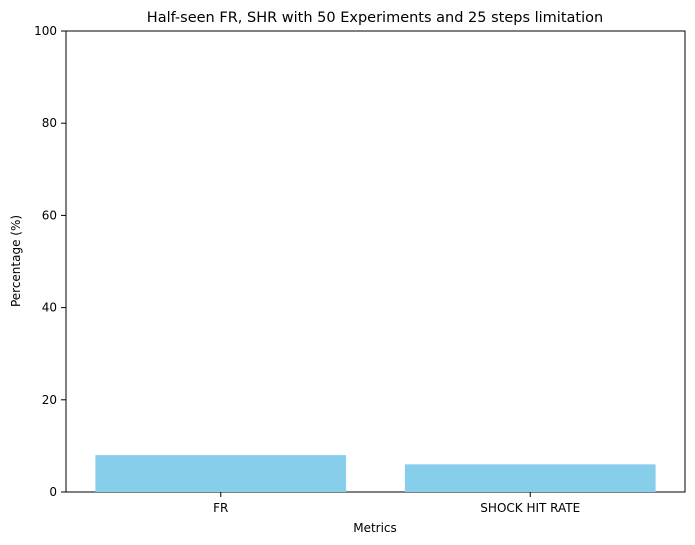  I want to click on y-tick-label-4: 80, so click(49, 123).